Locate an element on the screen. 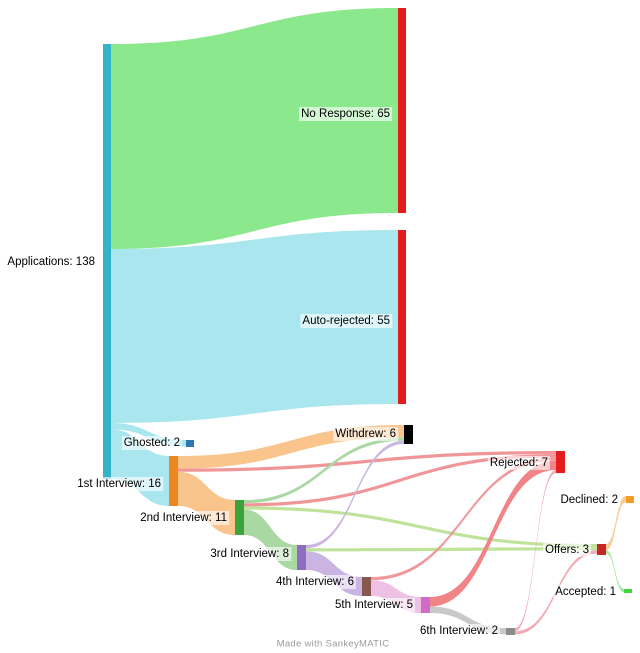  node-1st-interview is located at coordinates (173, 481).